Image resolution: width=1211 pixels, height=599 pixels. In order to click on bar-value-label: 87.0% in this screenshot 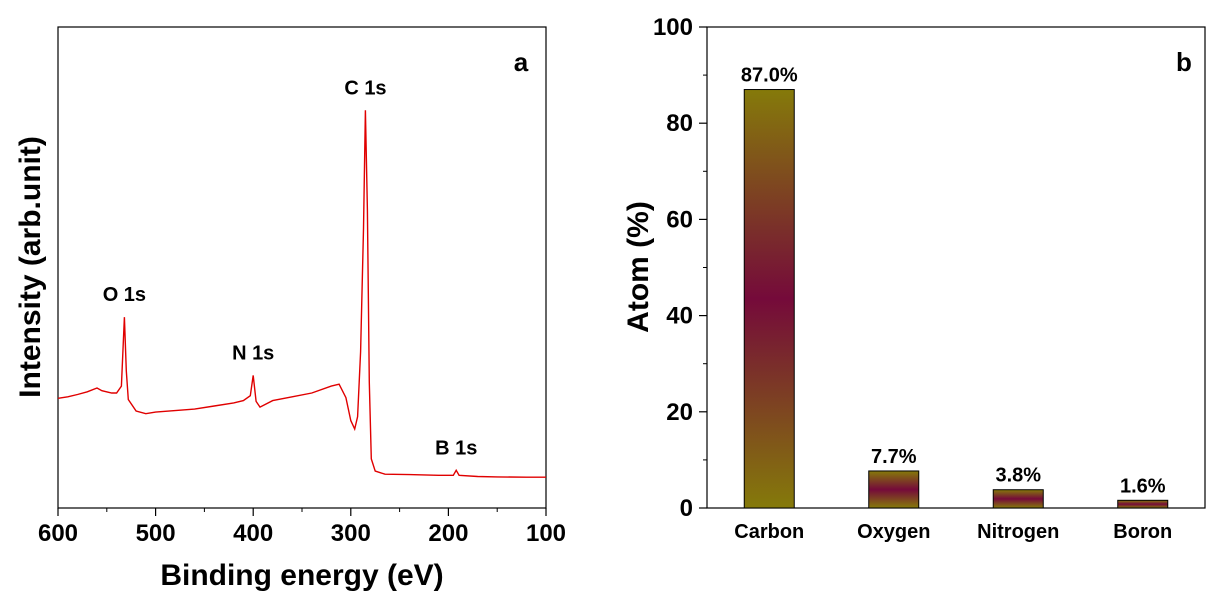, I will do `click(769, 76)`.